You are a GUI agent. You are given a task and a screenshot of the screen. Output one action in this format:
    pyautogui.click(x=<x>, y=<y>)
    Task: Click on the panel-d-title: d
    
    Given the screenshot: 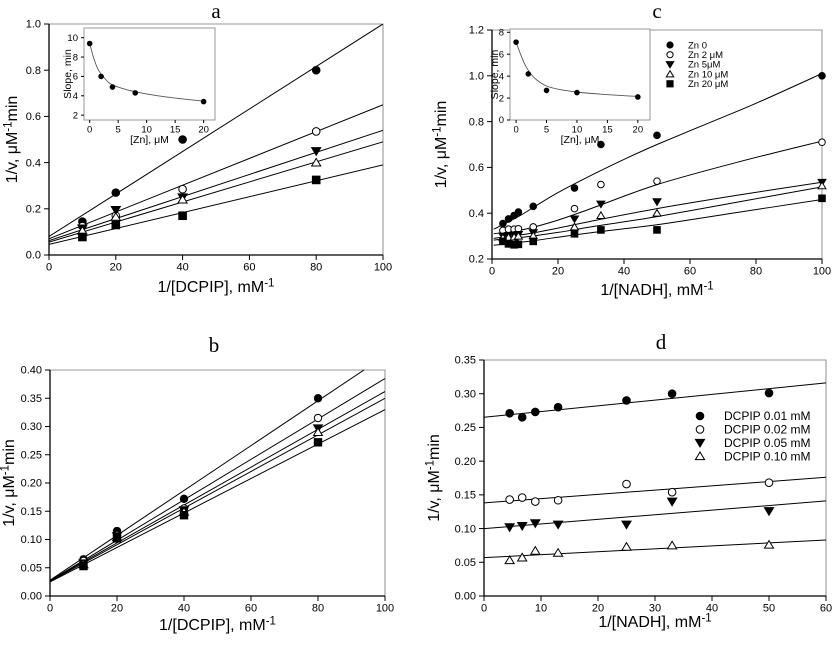 What is the action you would take?
    pyautogui.click(x=661, y=342)
    